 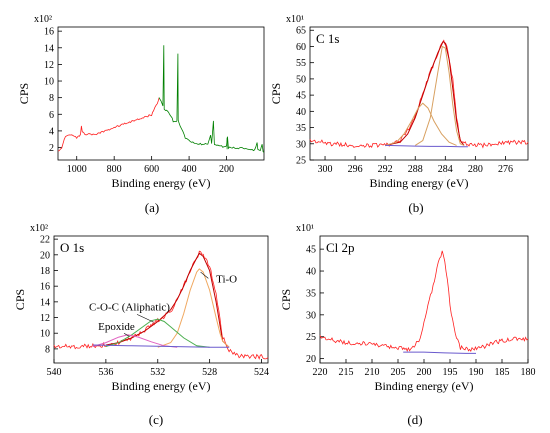 What do you see at coordinates (325, 169) in the screenshot?
I see `x-tick-label: 300` at bounding box center [325, 169].